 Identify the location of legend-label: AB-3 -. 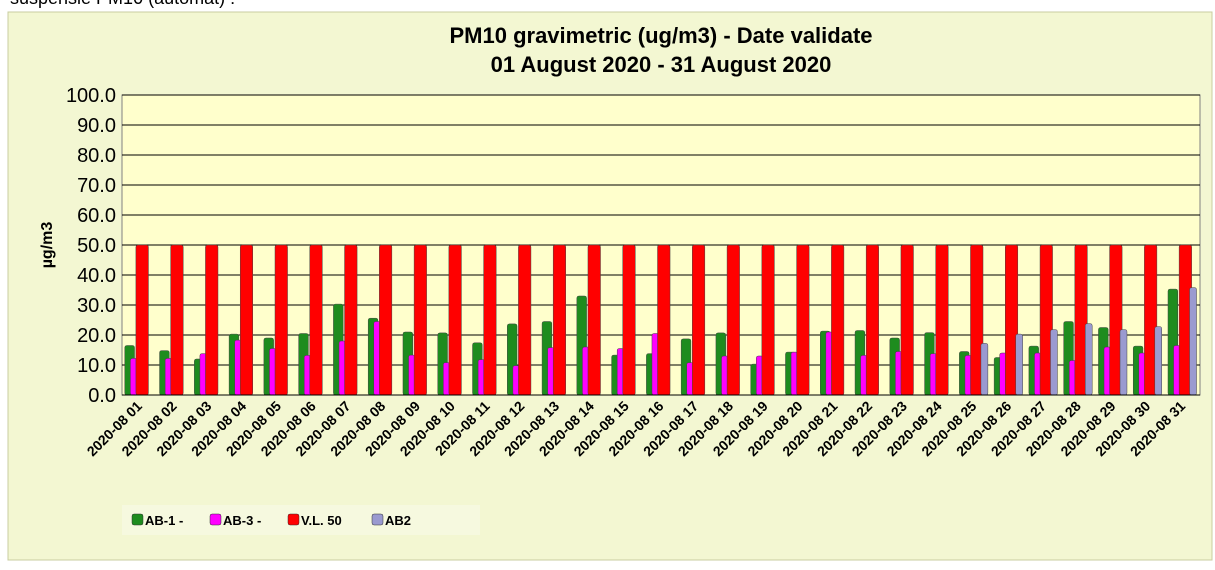
(242, 520).